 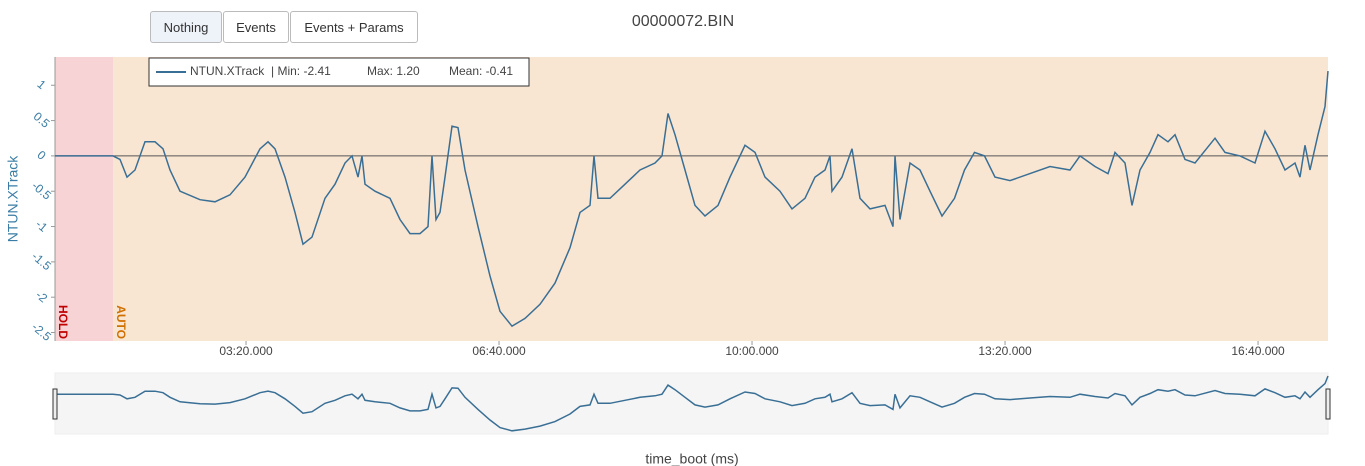 I want to click on y-tick-label: -0.5, so click(x=41, y=191).